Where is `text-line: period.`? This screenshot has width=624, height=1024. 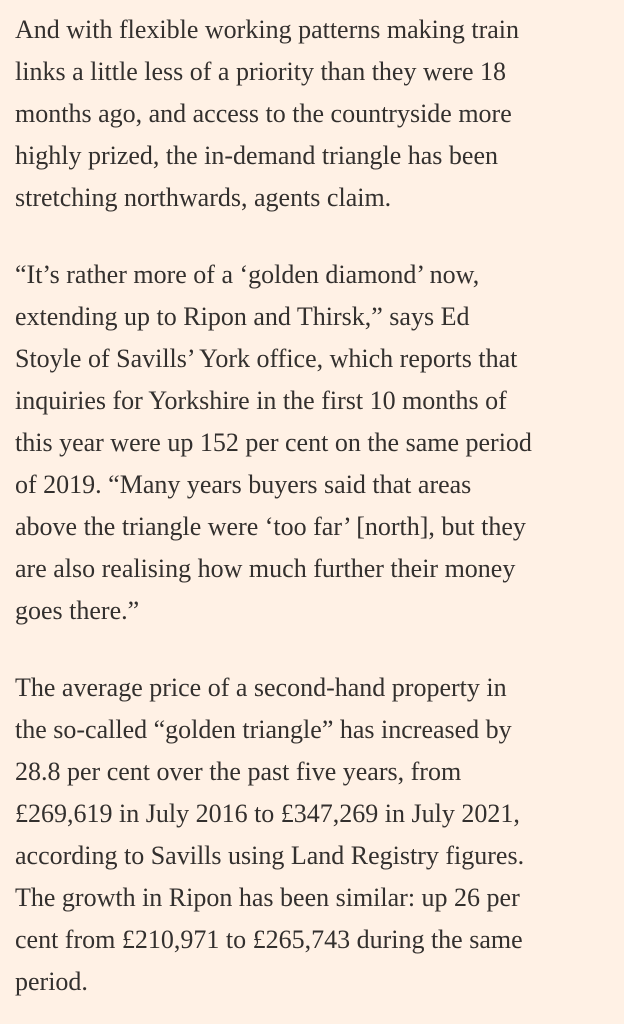
text-line: period. is located at coordinates (51, 981).